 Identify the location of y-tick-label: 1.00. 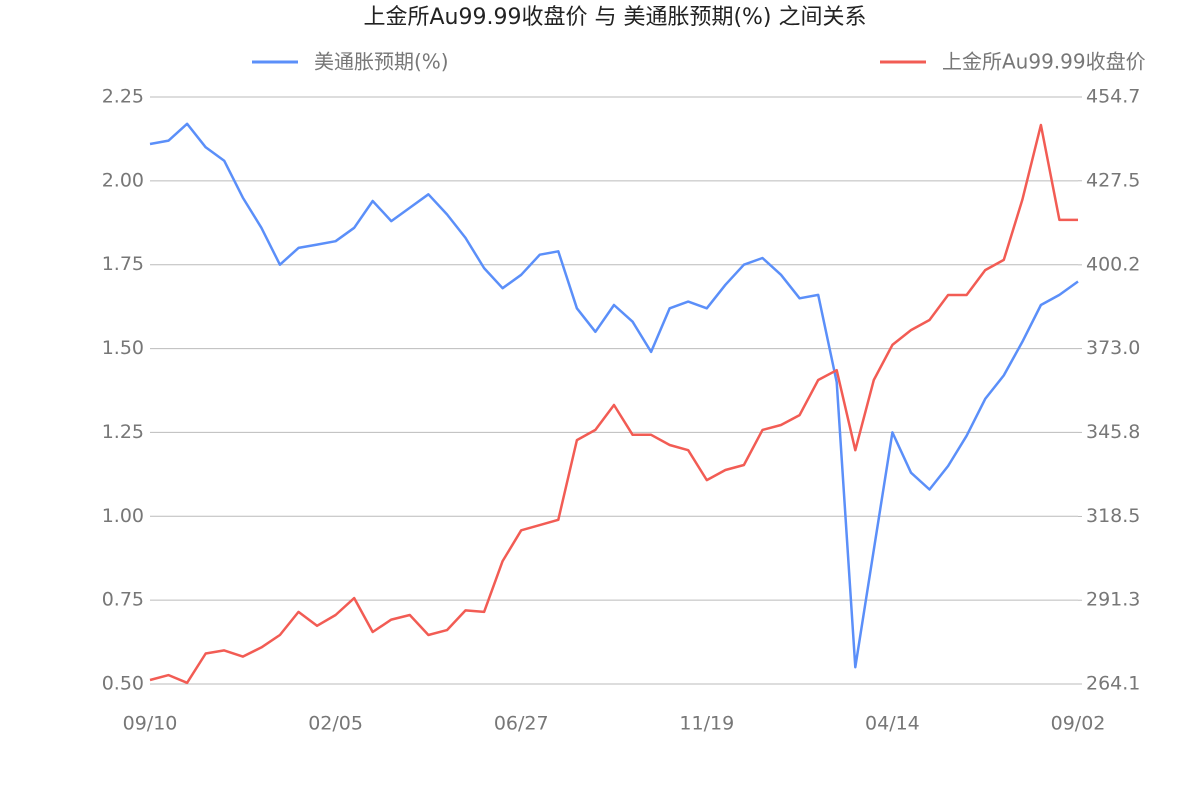
(123, 516).